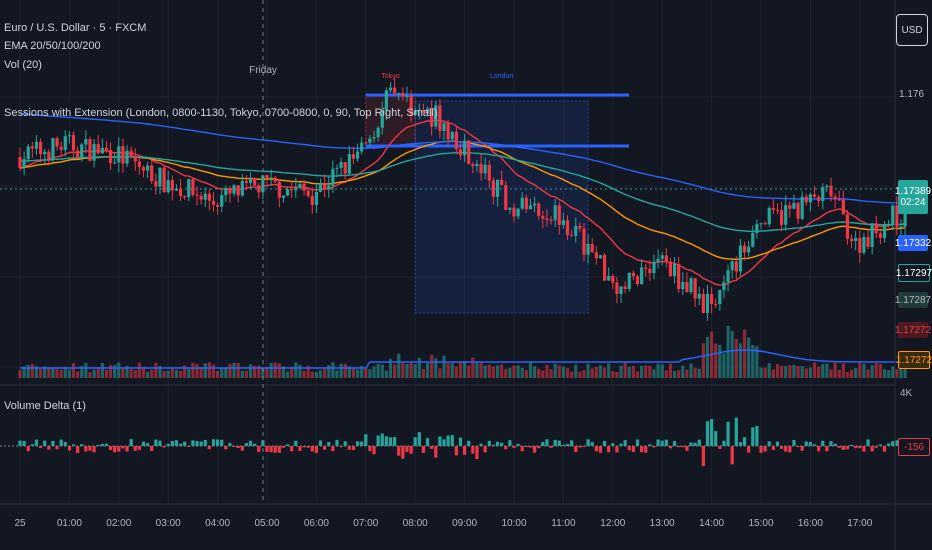 The width and height of the screenshot is (932, 550). I want to click on volume-delta-legend: Volume Delta (1), so click(45, 406).